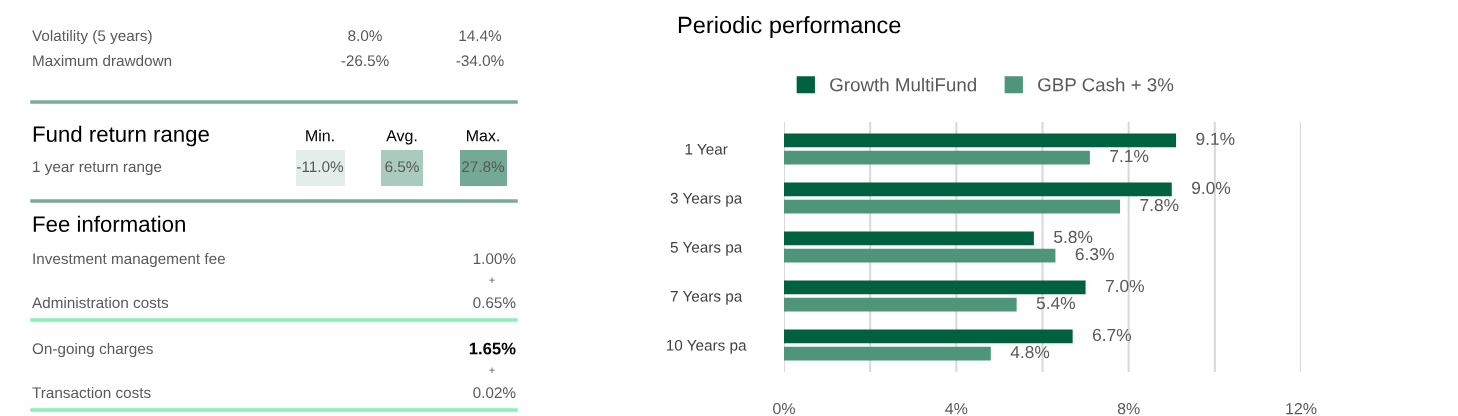 The image size is (1458, 416). Describe the element at coordinates (1301, 408) in the screenshot. I see `x-tick-label: 12%` at that location.